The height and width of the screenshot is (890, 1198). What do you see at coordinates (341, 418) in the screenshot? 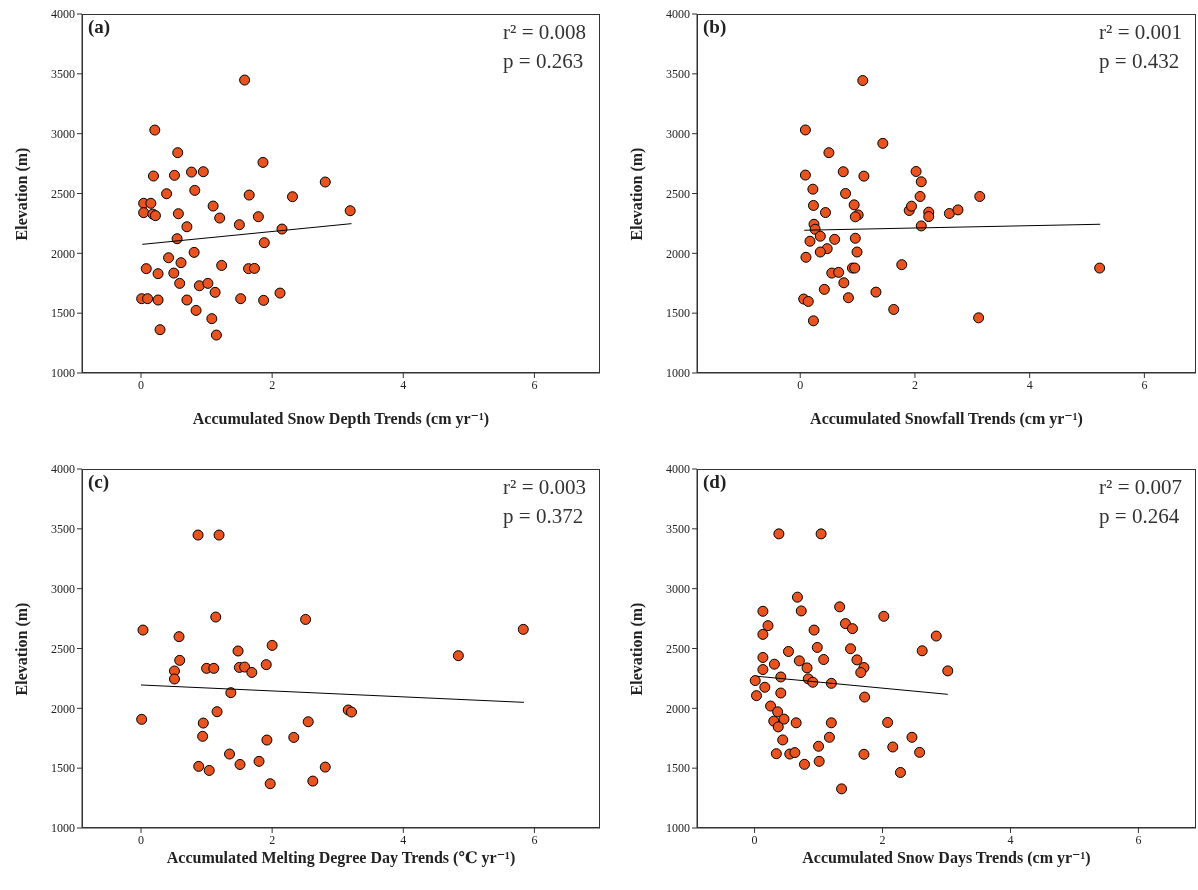
I see `x-axis-title: Accumulated Snow Depth Trends (cm yr⁻¹)` at bounding box center [341, 418].